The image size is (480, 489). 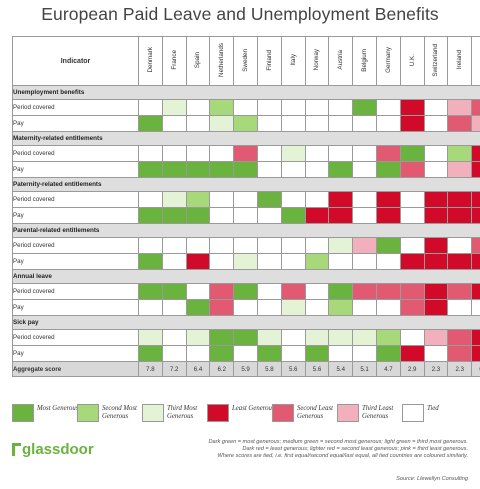 What do you see at coordinates (412, 369) in the screenshot?
I see `aggregate-score: 2.9` at bounding box center [412, 369].